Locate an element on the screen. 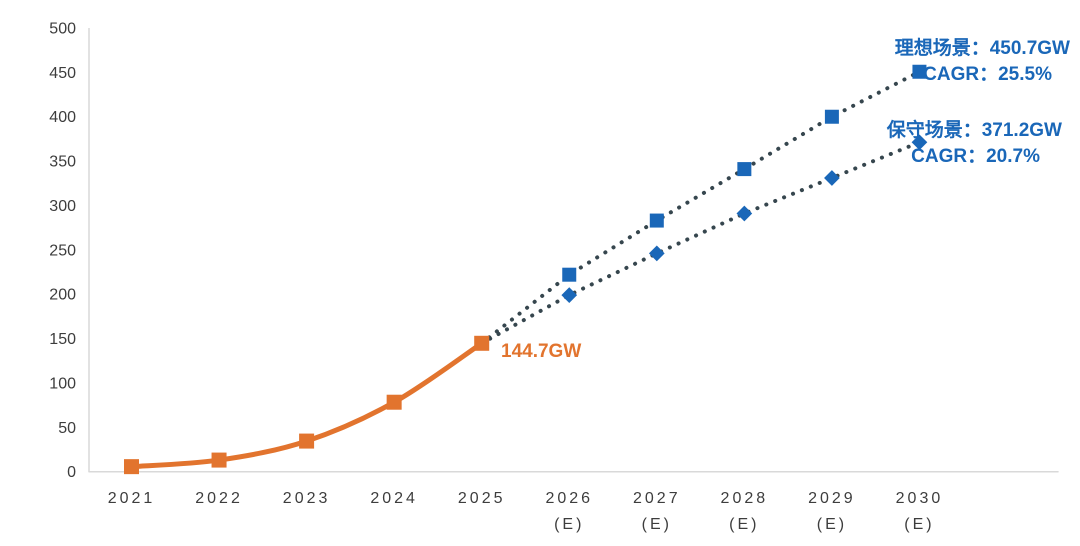 Image resolution: width=1080 pixels, height=546 pixels. x-tick-label: 2029 is located at coordinates (832, 498).